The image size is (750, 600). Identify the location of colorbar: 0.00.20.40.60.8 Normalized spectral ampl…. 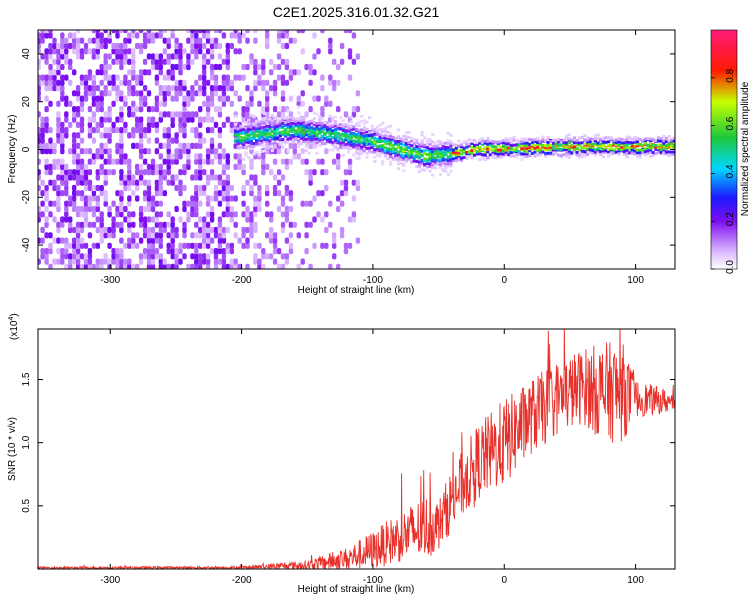
(730, 151).